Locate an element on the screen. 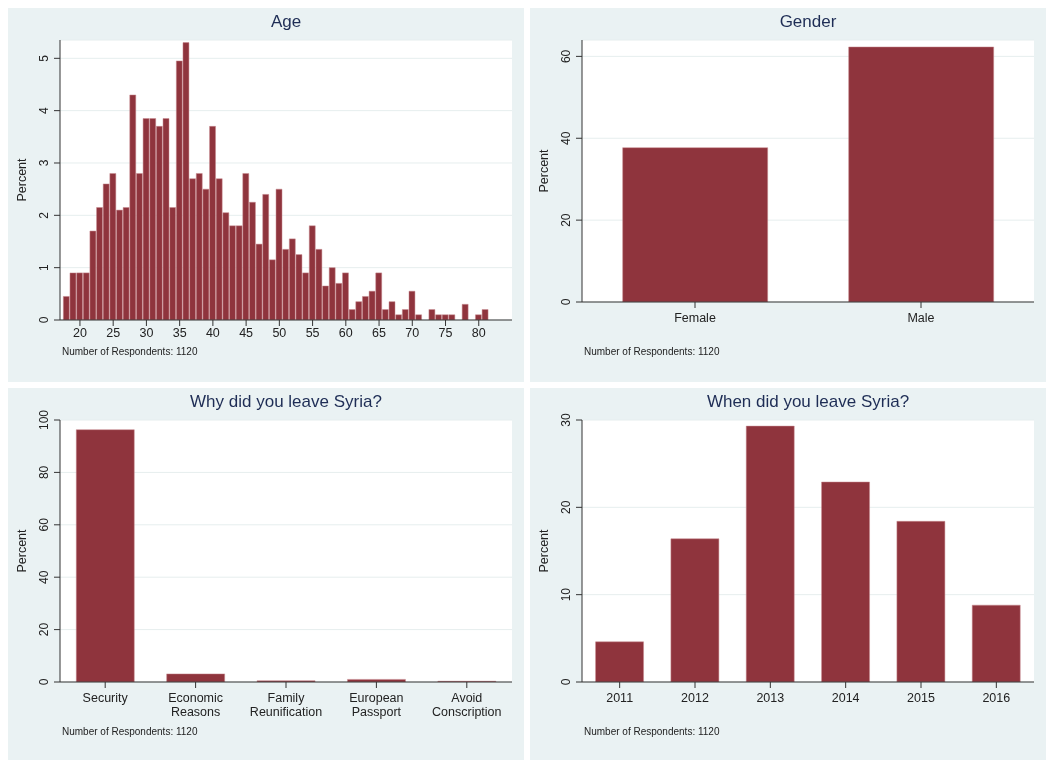  chart-title: Gender is located at coordinates (808, 21).